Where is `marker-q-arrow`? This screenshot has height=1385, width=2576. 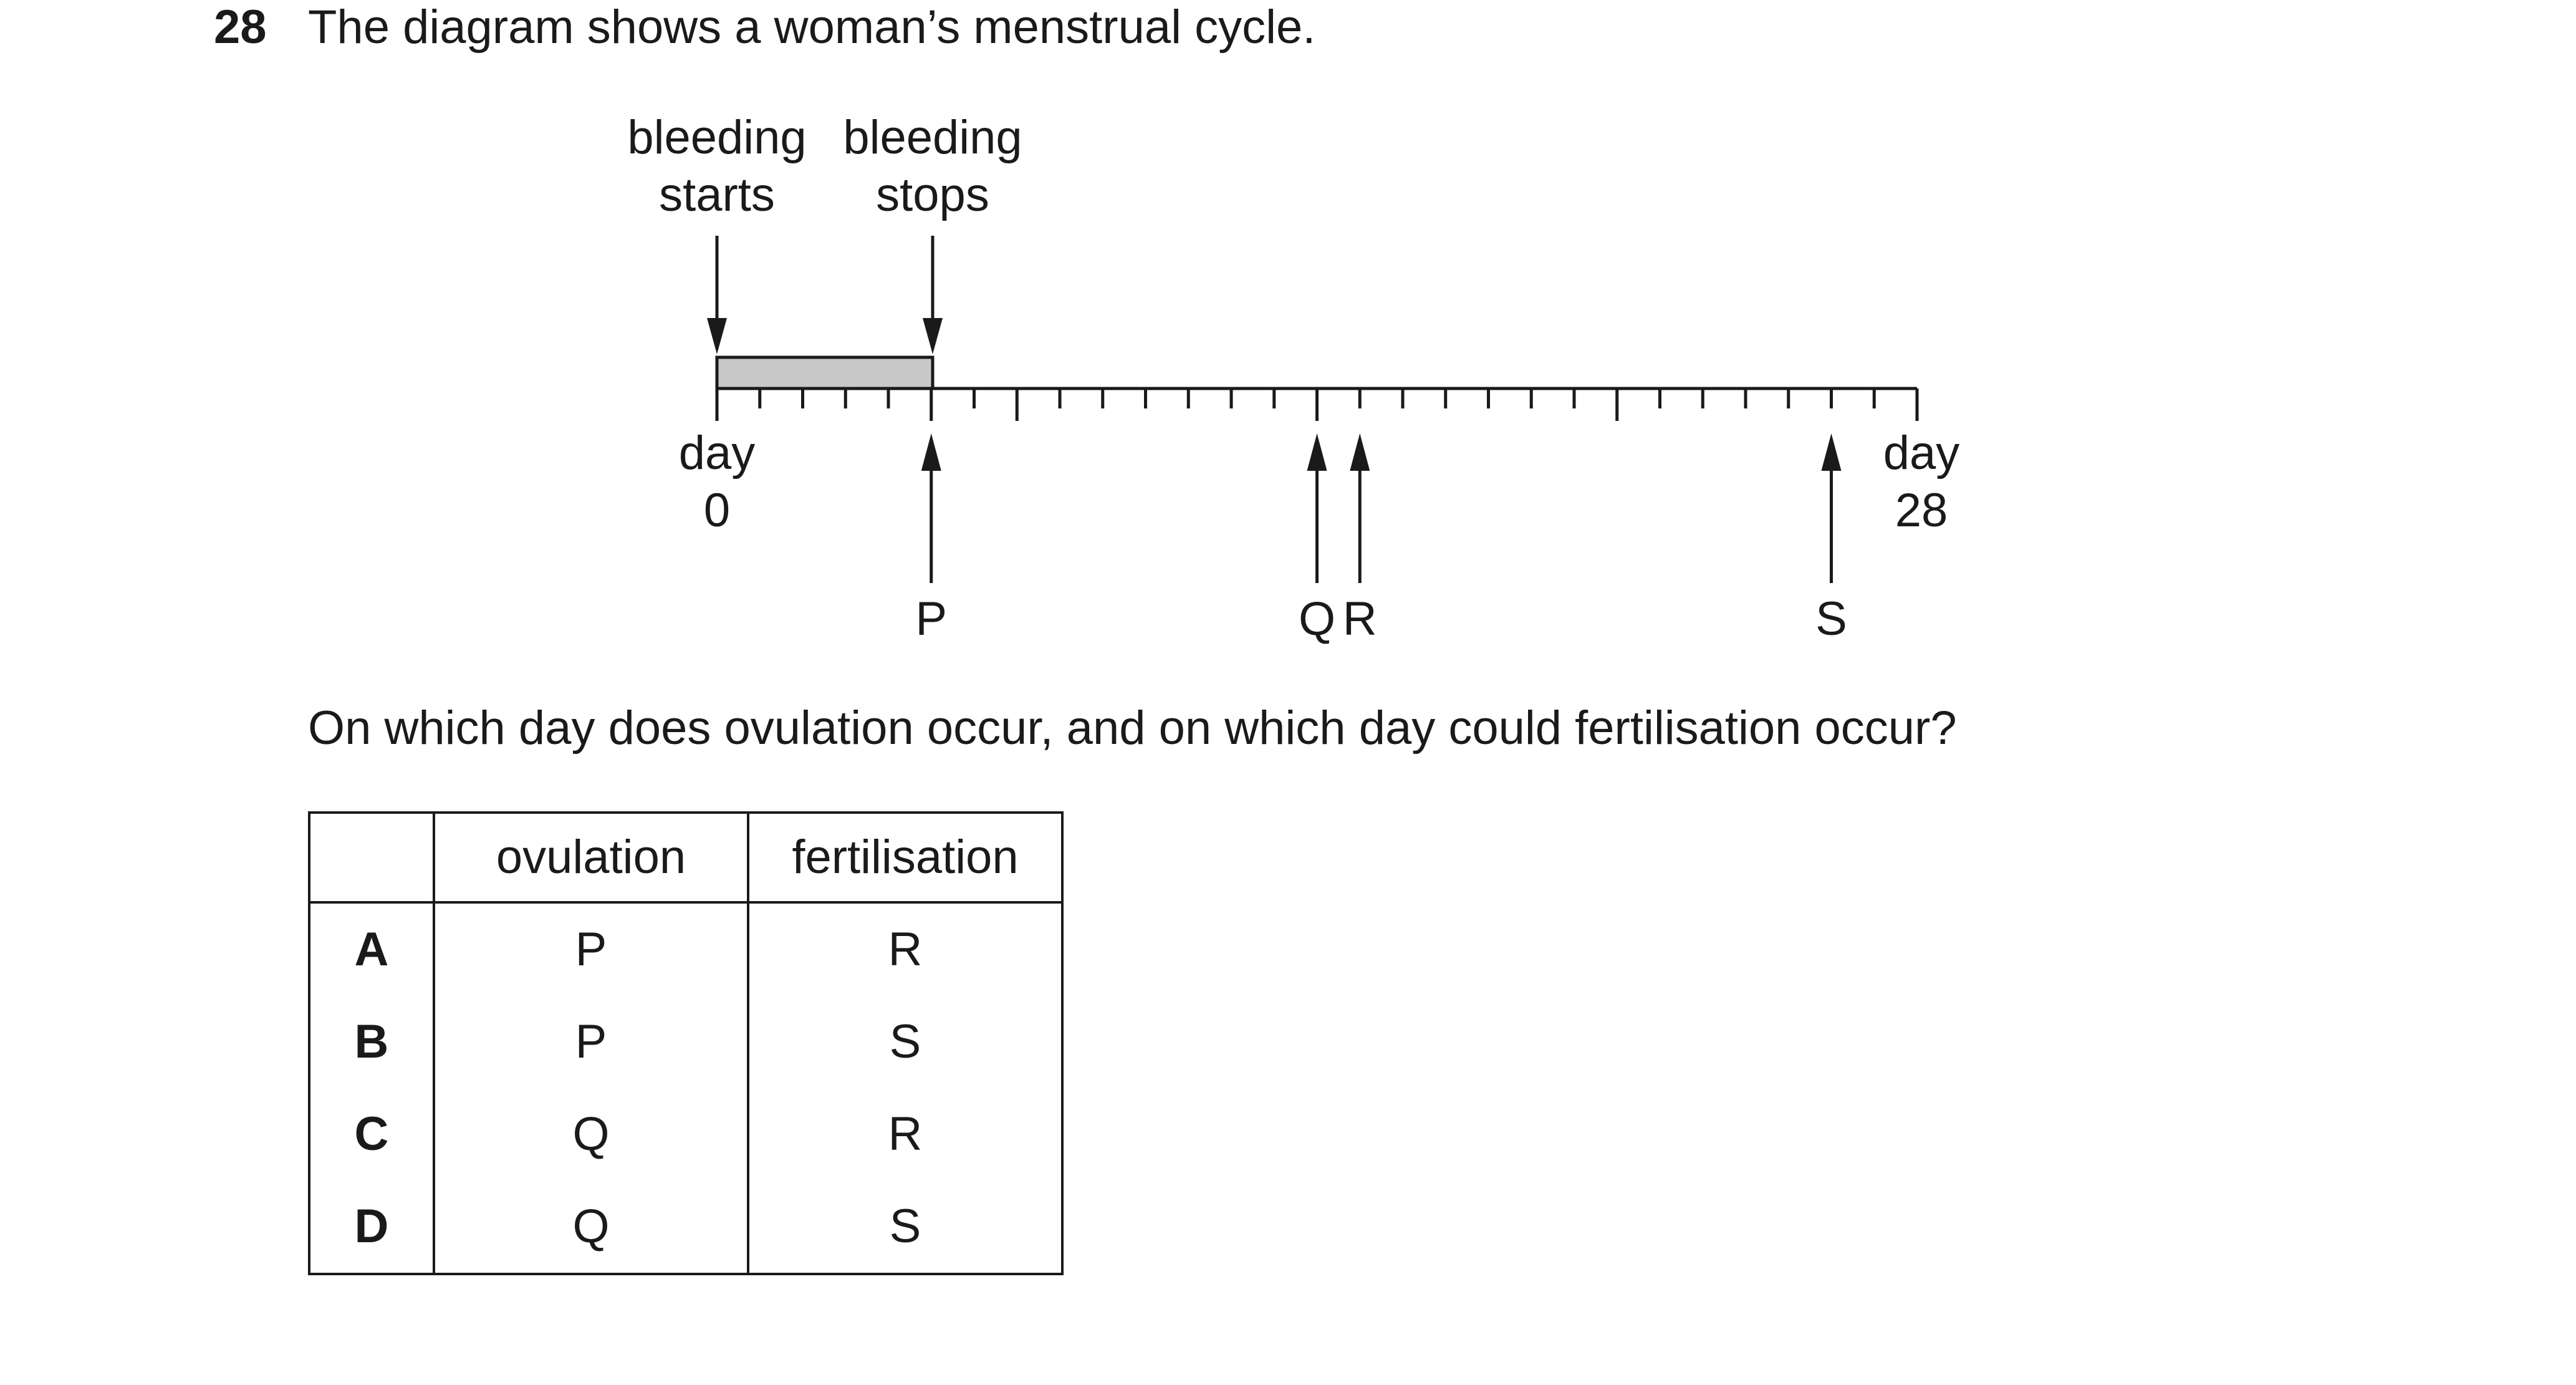 marker-q-arrow is located at coordinates (1317, 508).